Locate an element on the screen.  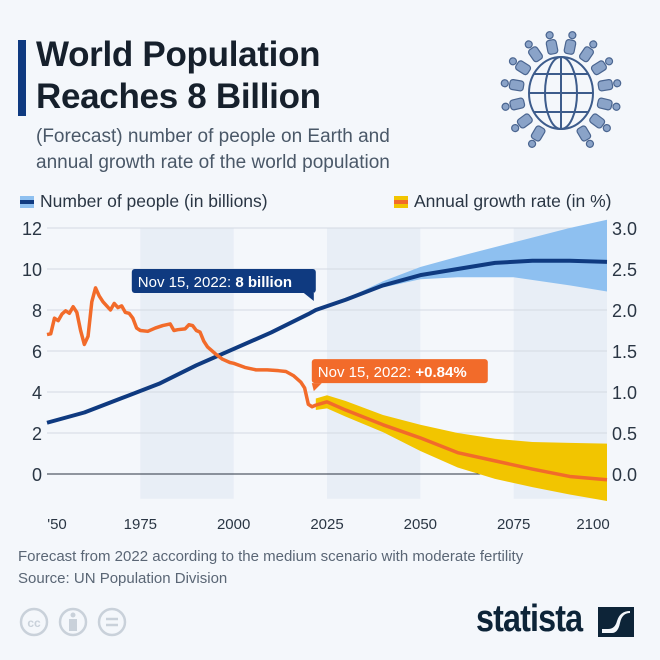
chart-title: World Population Reaches 8 Billion is located at coordinates (178, 76).